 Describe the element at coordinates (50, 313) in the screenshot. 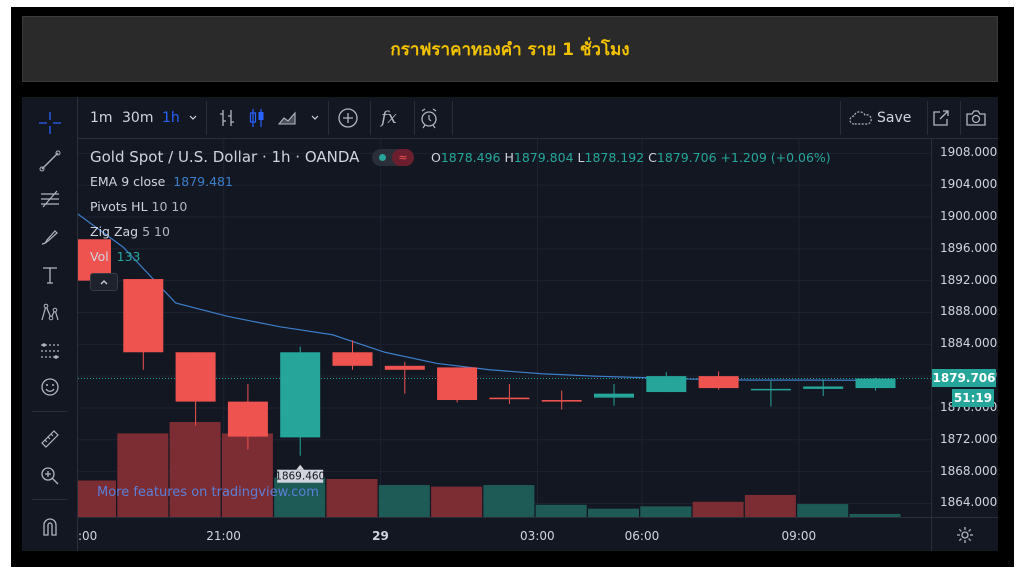

I see `pattern-icon` at that location.